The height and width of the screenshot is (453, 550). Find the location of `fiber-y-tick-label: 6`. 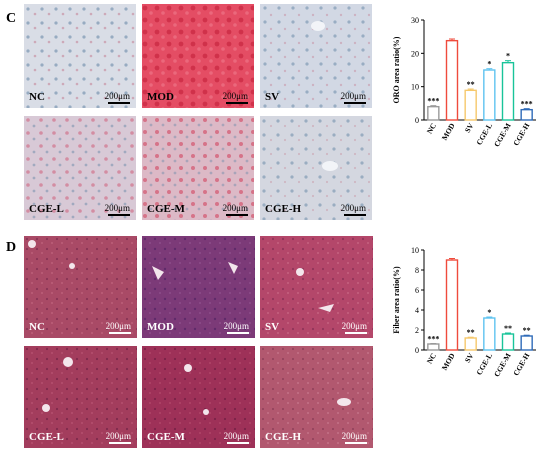

fiber-y-tick-label: 6 is located at coordinates (417, 290).